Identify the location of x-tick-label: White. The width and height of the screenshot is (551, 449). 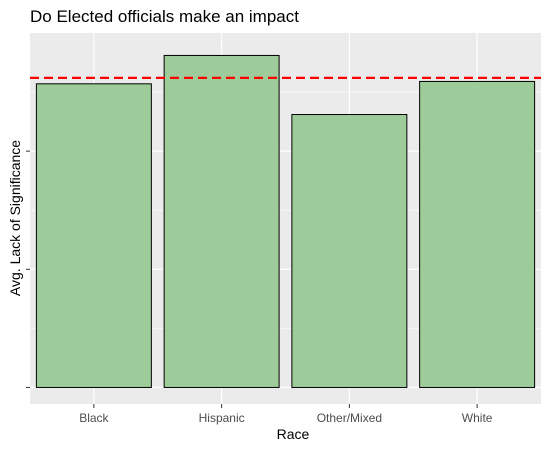
(477, 418).